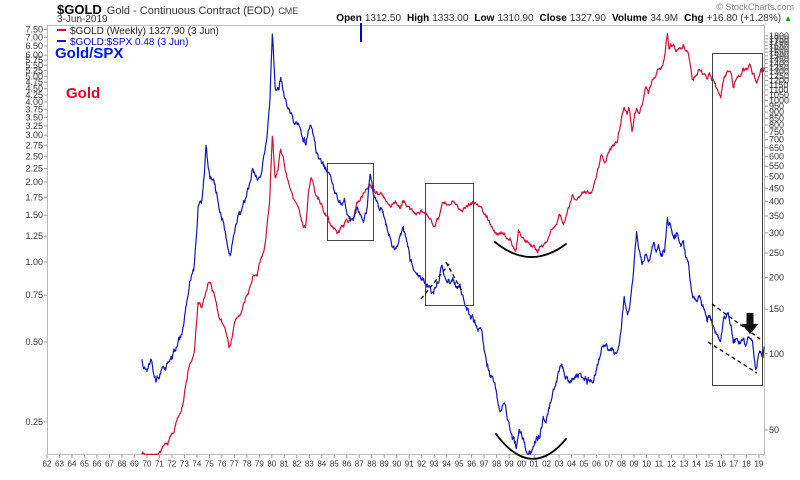  Describe the element at coordinates (97, 464) in the screenshot. I see `svg-text: 66` at that location.